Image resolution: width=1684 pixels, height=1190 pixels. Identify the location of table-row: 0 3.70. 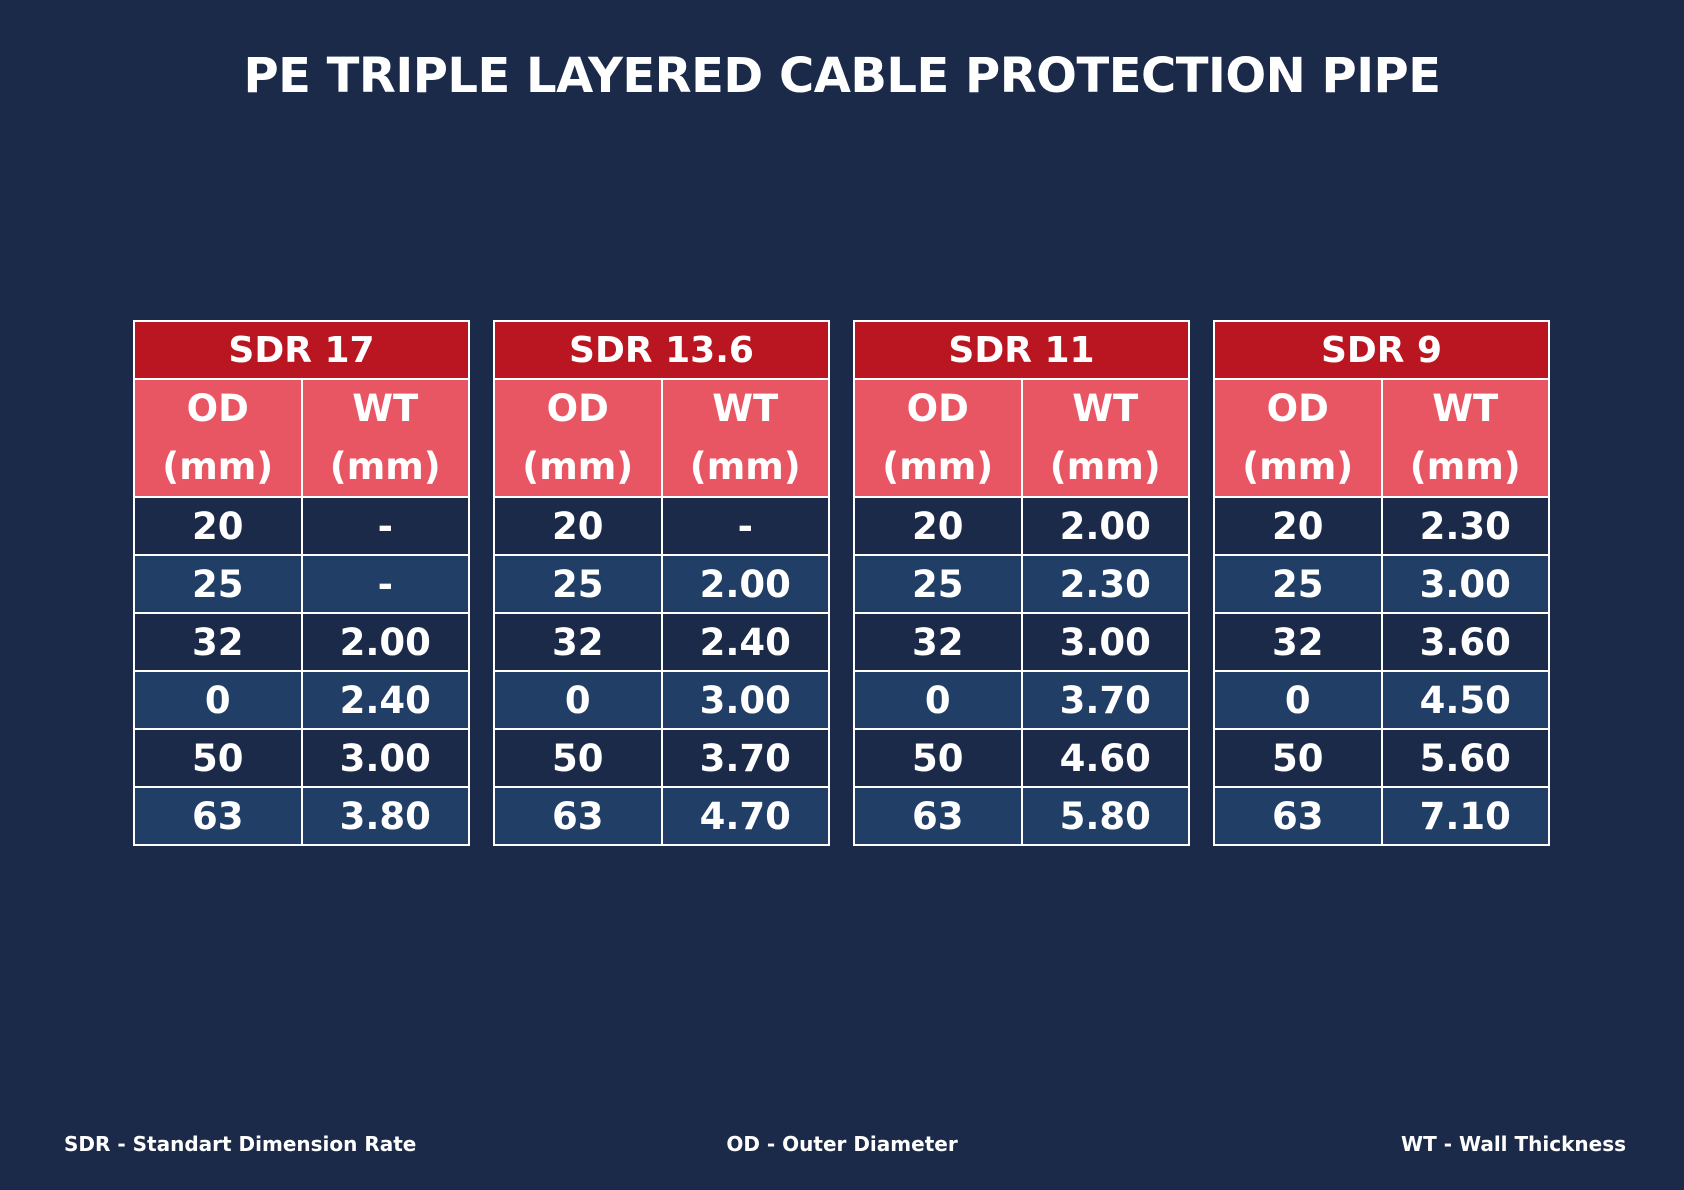
(1021, 700).